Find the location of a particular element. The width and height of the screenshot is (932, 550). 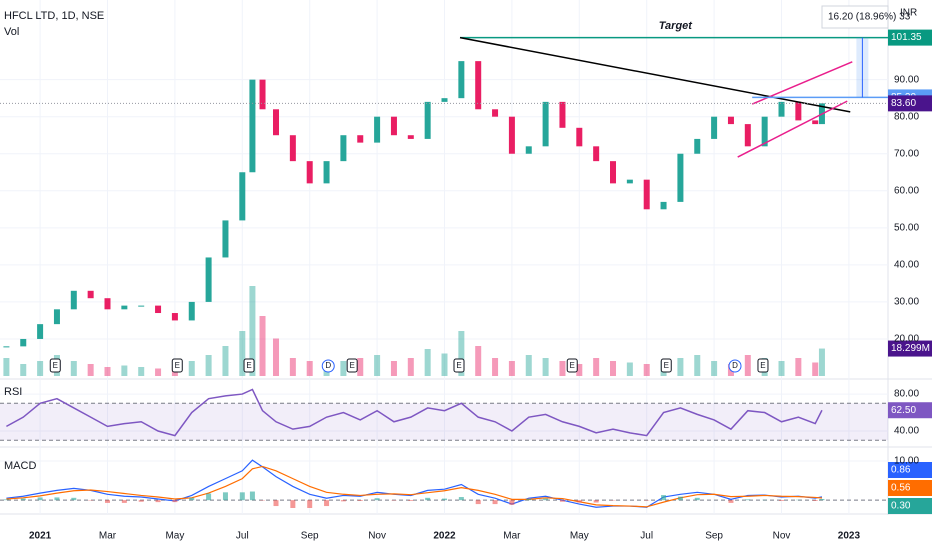

event-label: D is located at coordinates (735, 365).